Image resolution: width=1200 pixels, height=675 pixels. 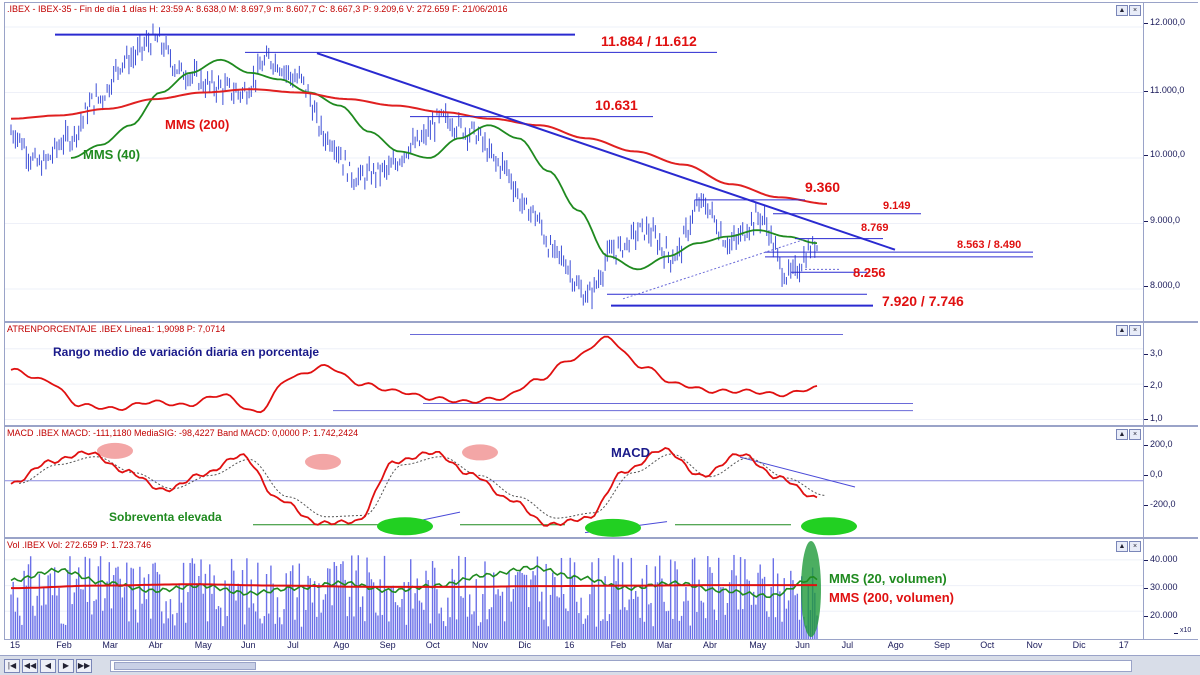 I want to click on vol-mms200-label: MMS (200, volumen), so click(x=891, y=597).